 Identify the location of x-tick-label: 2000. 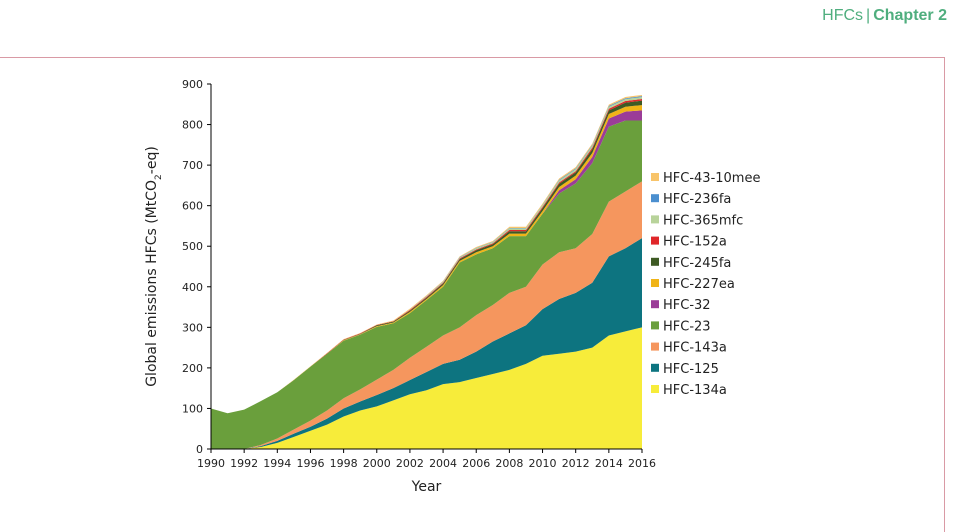
(377, 463).